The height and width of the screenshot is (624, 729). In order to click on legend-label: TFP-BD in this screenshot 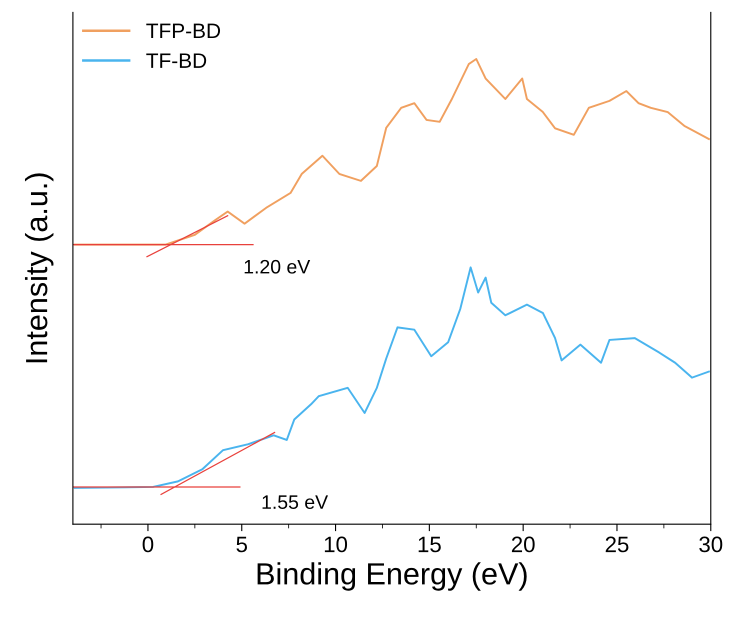, I will do `click(183, 31)`.